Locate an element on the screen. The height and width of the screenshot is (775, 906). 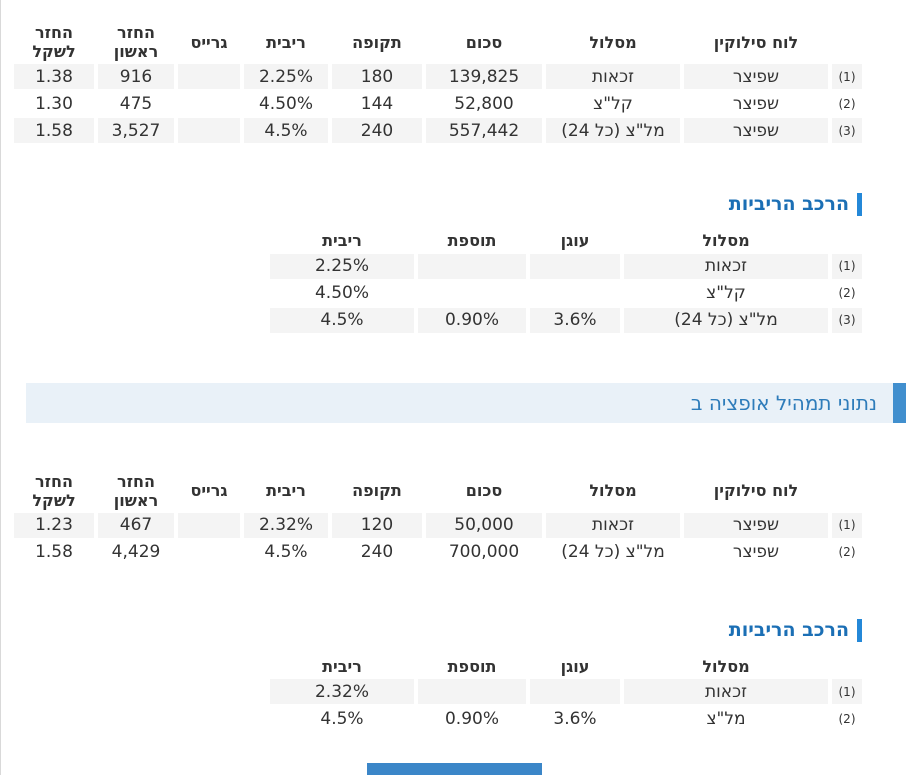
data-cell-rate: 4.50% is located at coordinates (341, 293).